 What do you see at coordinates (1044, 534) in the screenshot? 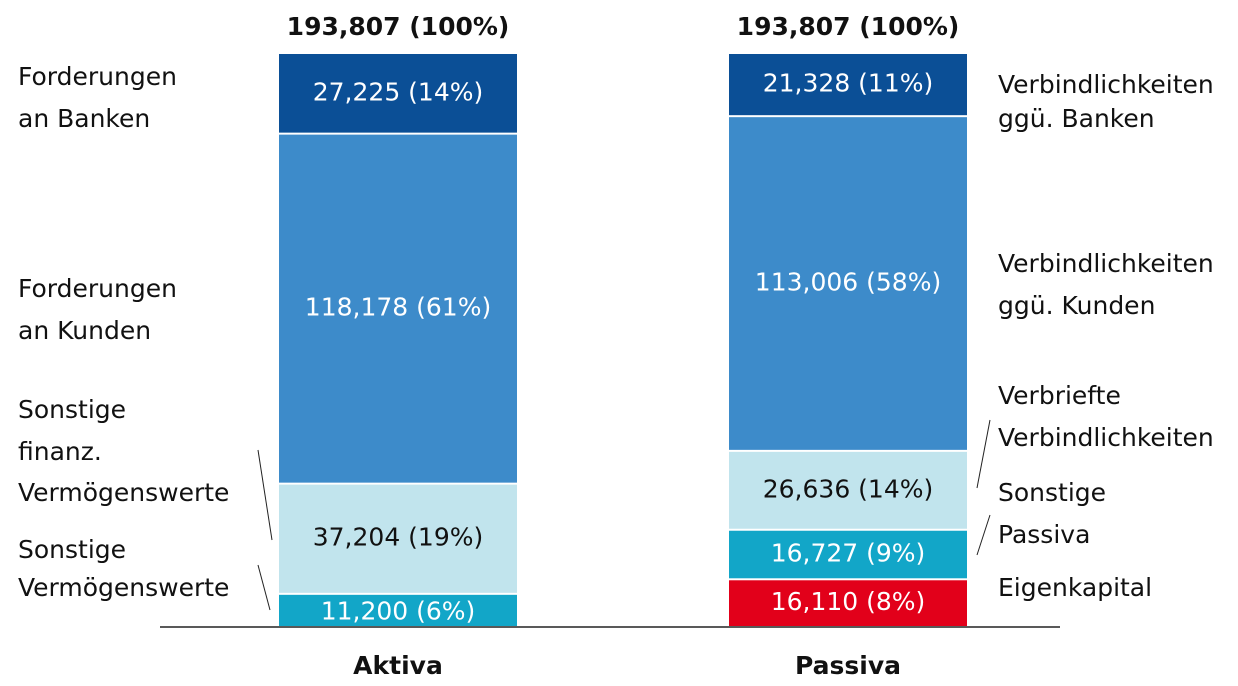
I see `segment-label-line: Passiva` at bounding box center [1044, 534].